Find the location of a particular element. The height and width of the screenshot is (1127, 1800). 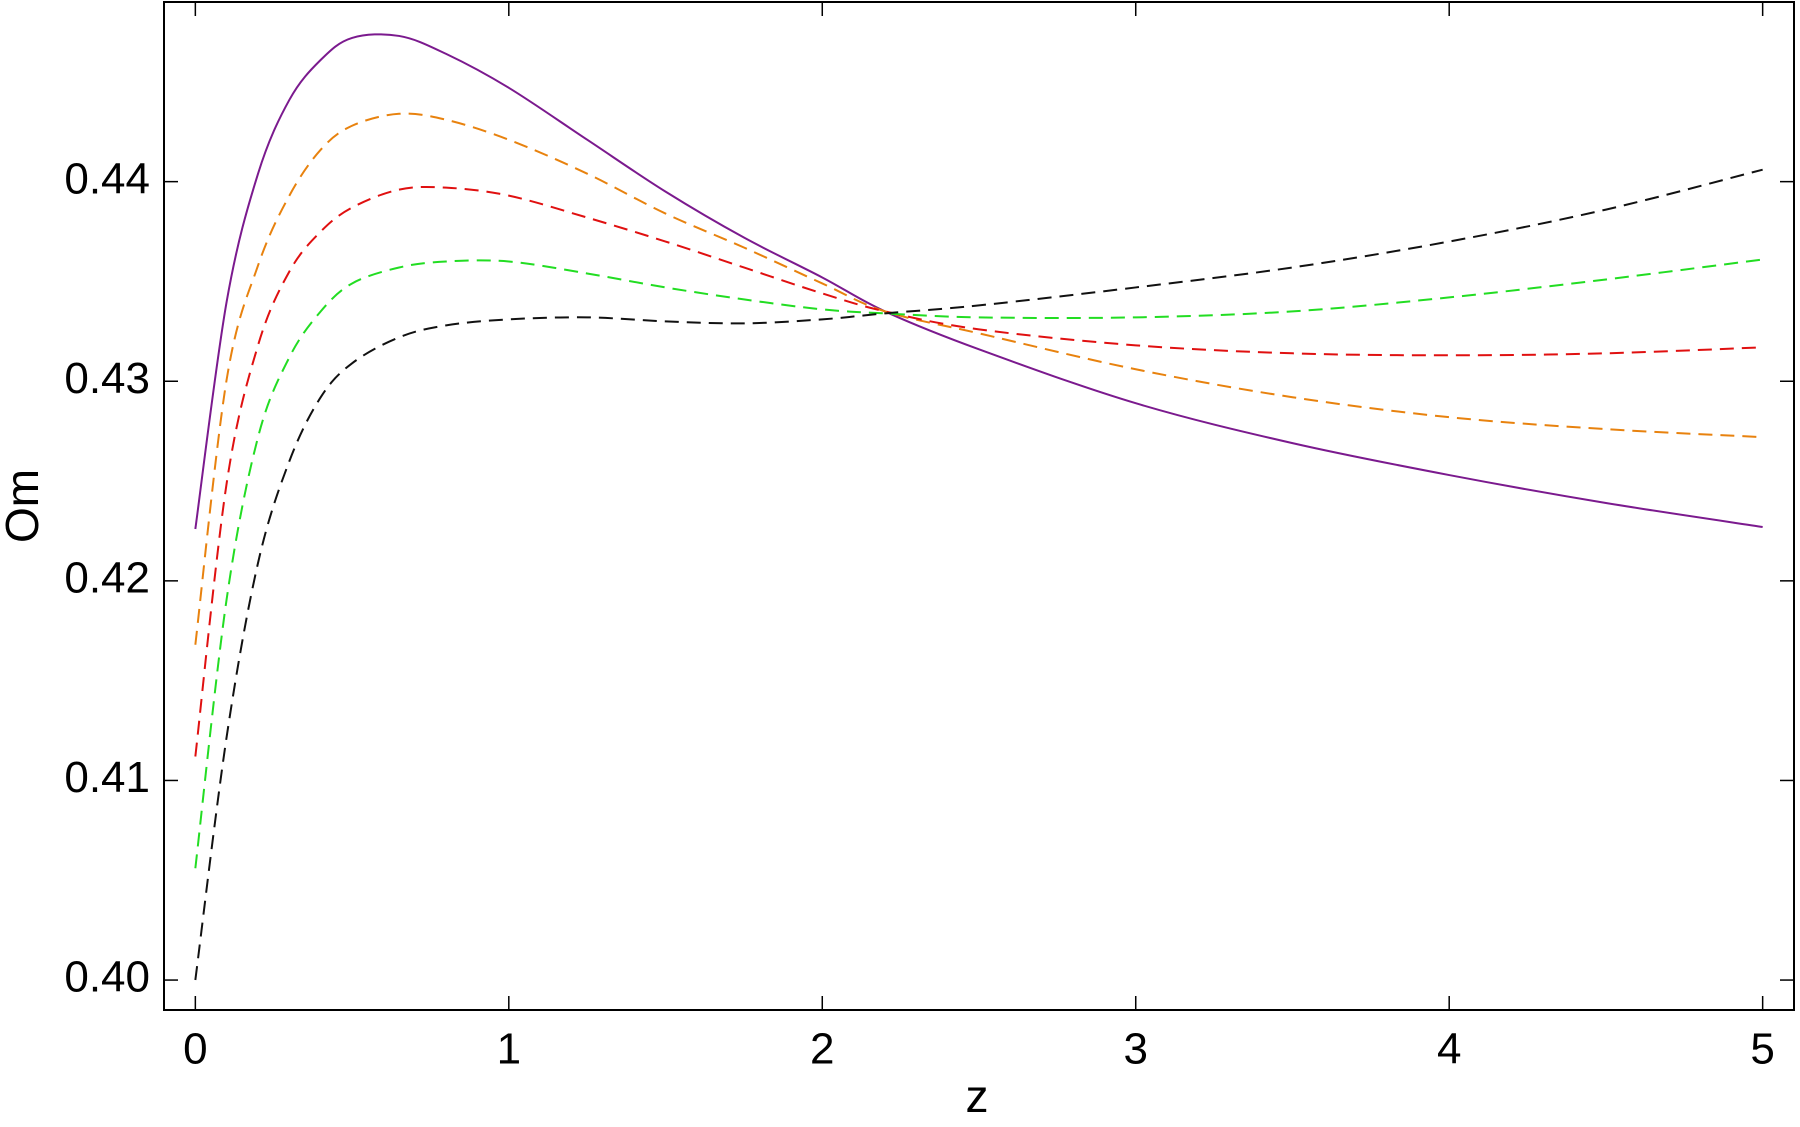

x-tick-label: 1 is located at coordinates (509, 1049).